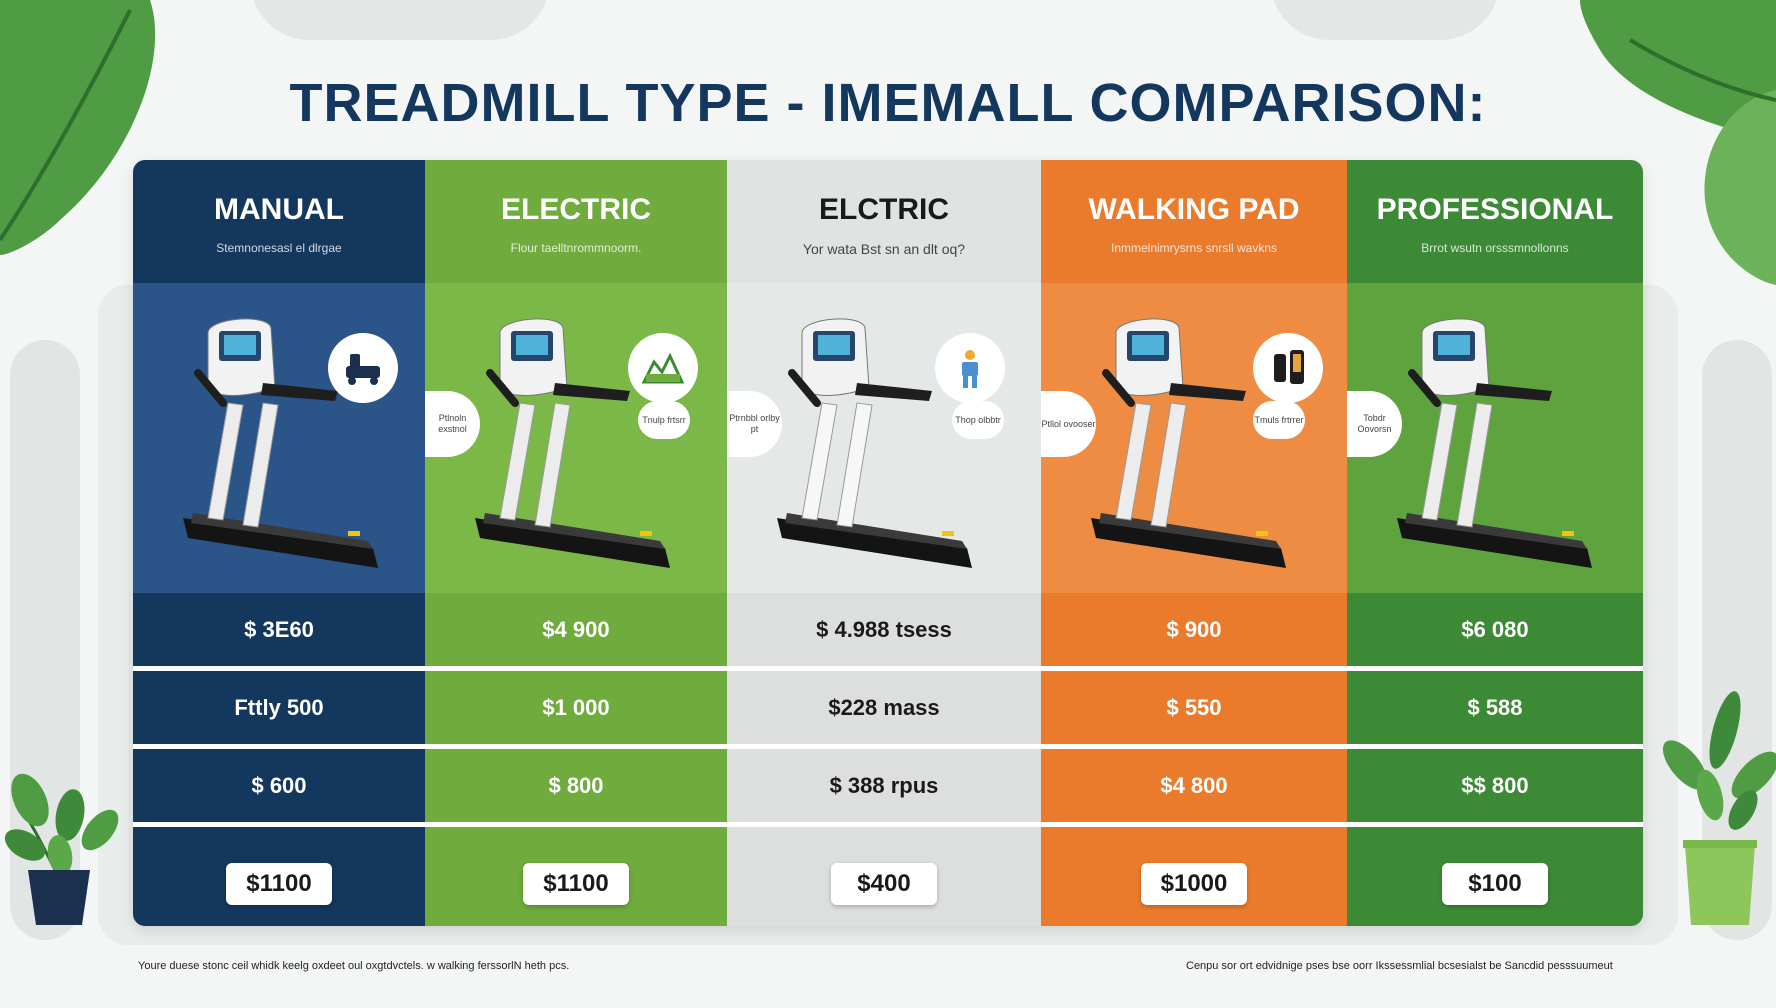 This screenshot has height=1008, width=1776. I want to click on column-subtitle: Brrot wsutn orsssmnollonns, so click(1495, 248).